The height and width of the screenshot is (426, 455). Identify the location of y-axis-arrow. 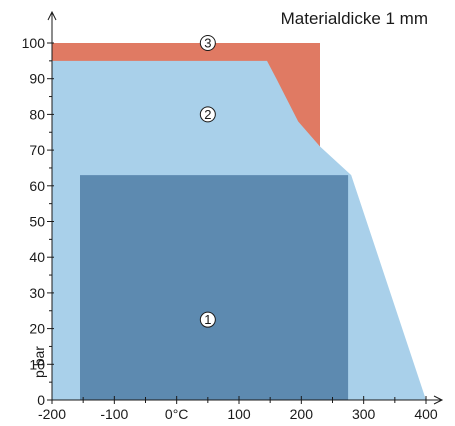
(52, 15).